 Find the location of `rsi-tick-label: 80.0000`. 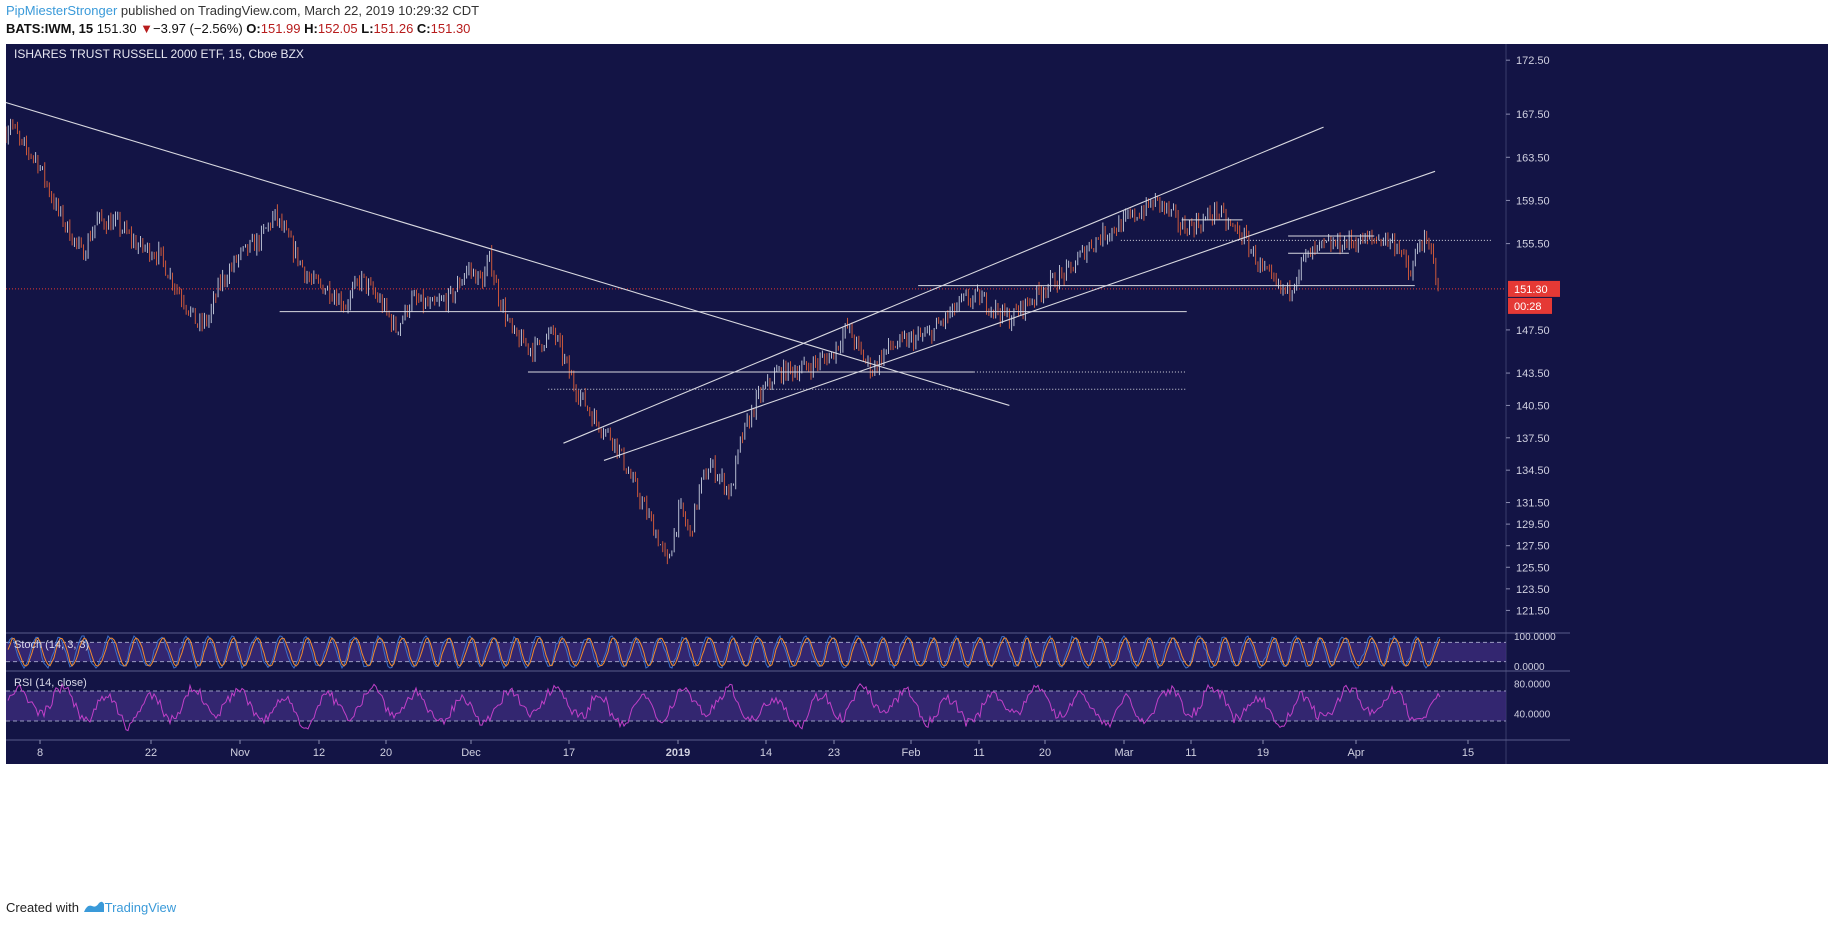

rsi-tick-label: 80.0000 is located at coordinates (1532, 685).